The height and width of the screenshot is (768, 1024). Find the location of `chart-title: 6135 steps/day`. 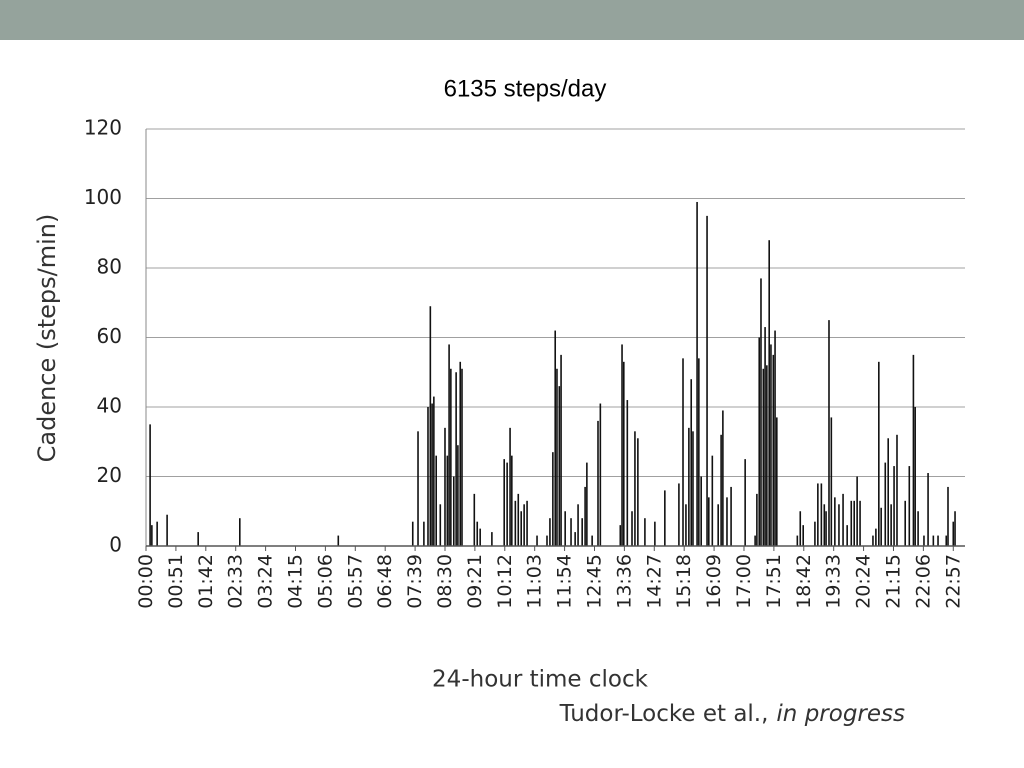

chart-title: 6135 steps/day is located at coordinates (525, 88).